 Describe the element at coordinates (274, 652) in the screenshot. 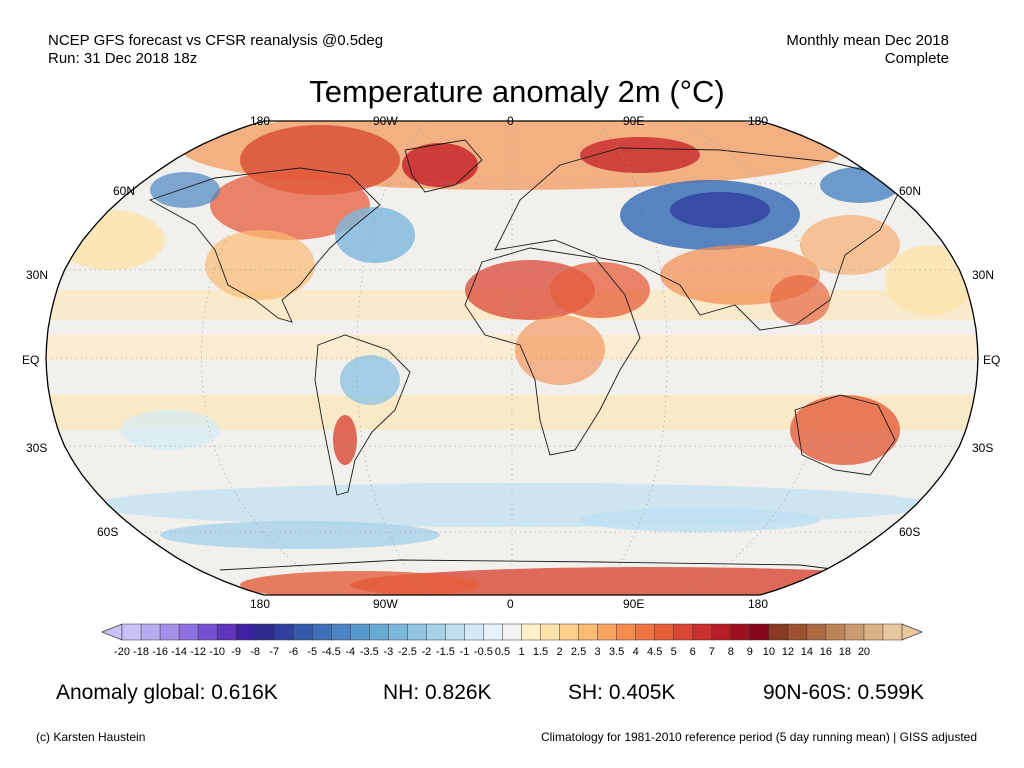

I see `colorbar-tick-label: -7` at that location.